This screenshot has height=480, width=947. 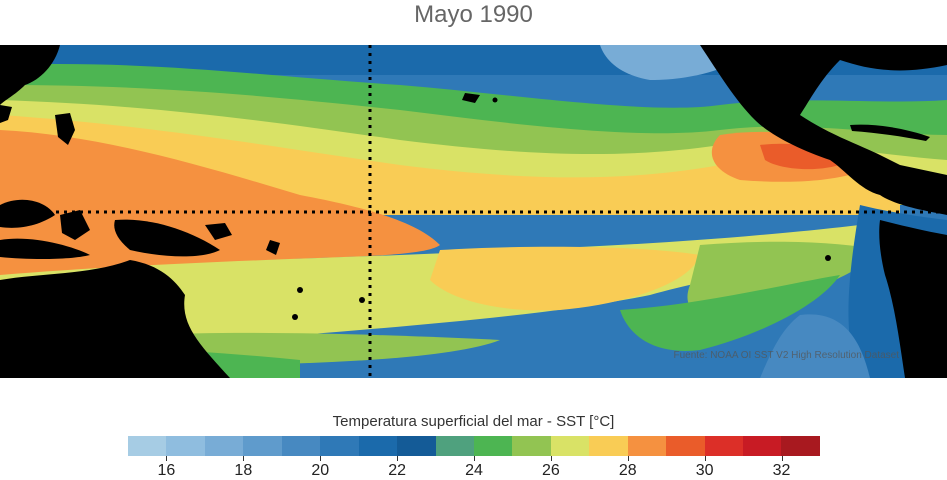 What do you see at coordinates (243, 470) in the screenshot?
I see `colorbar-tick-label: 18` at bounding box center [243, 470].